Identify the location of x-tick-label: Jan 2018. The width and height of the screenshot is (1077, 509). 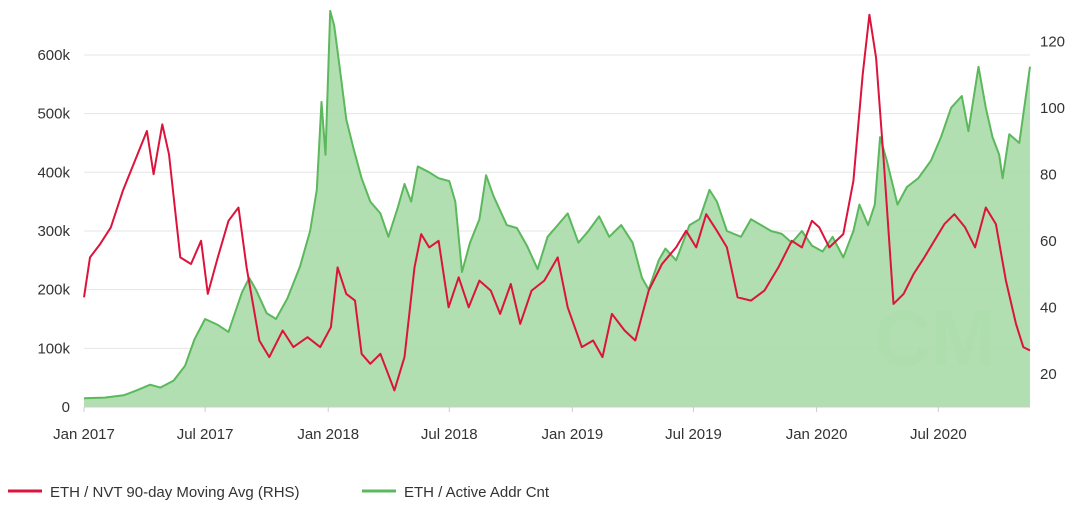
(328, 434).